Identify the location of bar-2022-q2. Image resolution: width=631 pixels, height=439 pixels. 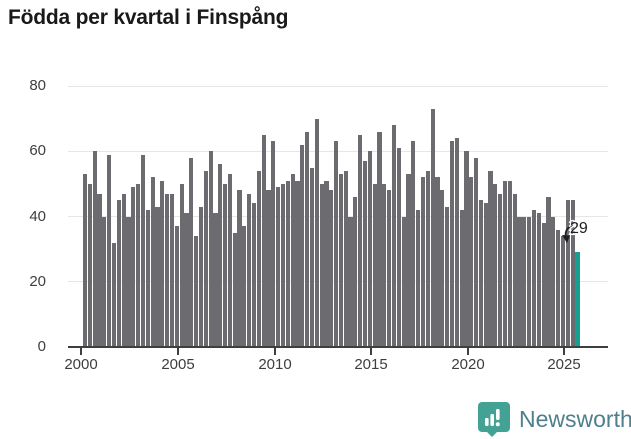
(514, 270).